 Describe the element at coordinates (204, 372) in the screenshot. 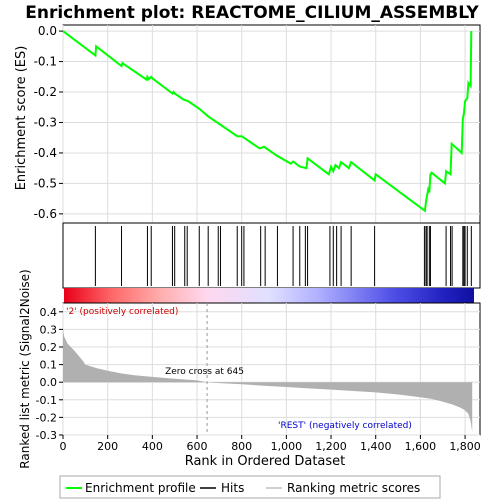

I see `zero-cross-label: Zero cross at 645` at that location.